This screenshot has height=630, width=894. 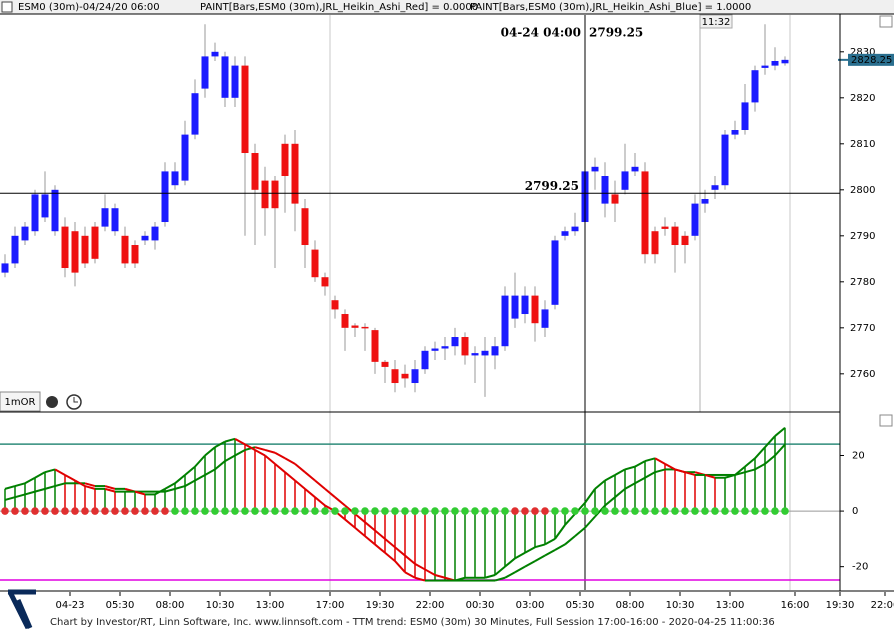 What do you see at coordinates (52, 402) in the screenshot?
I see `timer-icon` at bounding box center [52, 402].